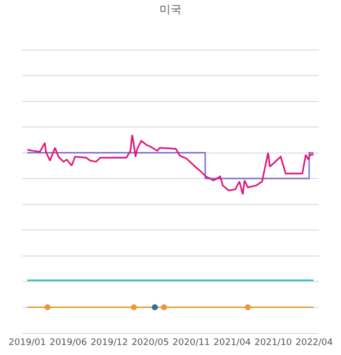  What do you see at coordinates (150, 343) in the screenshot?
I see `x-tick-label: 2020/05` at bounding box center [150, 343].